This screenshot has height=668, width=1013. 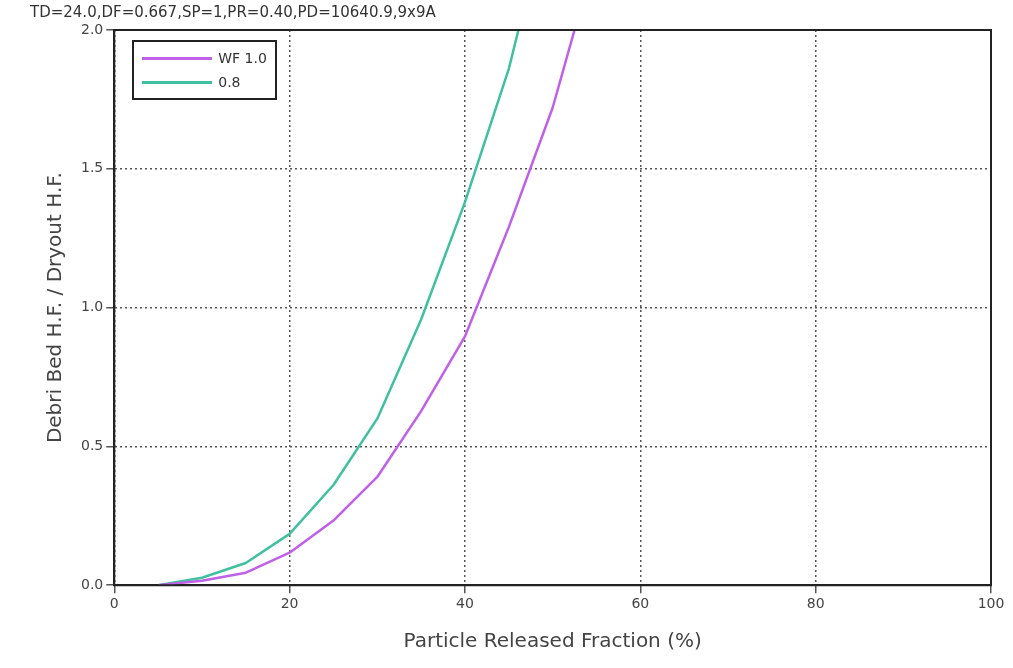 What do you see at coordinates (92, 167) in the screenshot?
I see `y-tick-label: 1.5` at bounding box center [92, 167].